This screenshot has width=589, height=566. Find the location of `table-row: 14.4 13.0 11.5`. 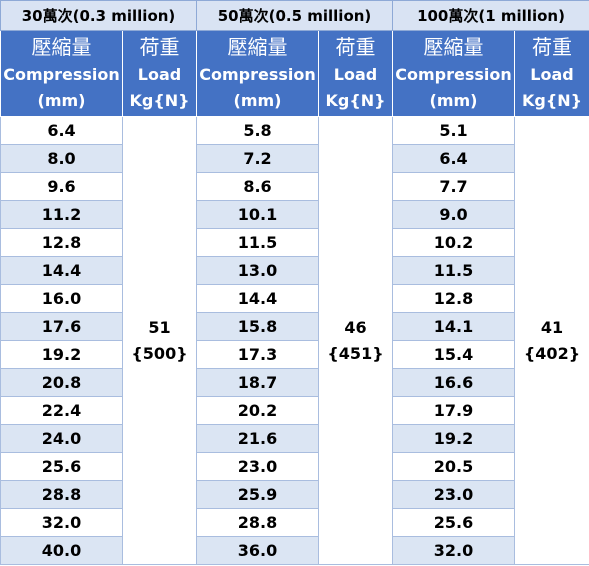

table-row: 14.4 13.0 11.5 is located at coordinates (294, 270).